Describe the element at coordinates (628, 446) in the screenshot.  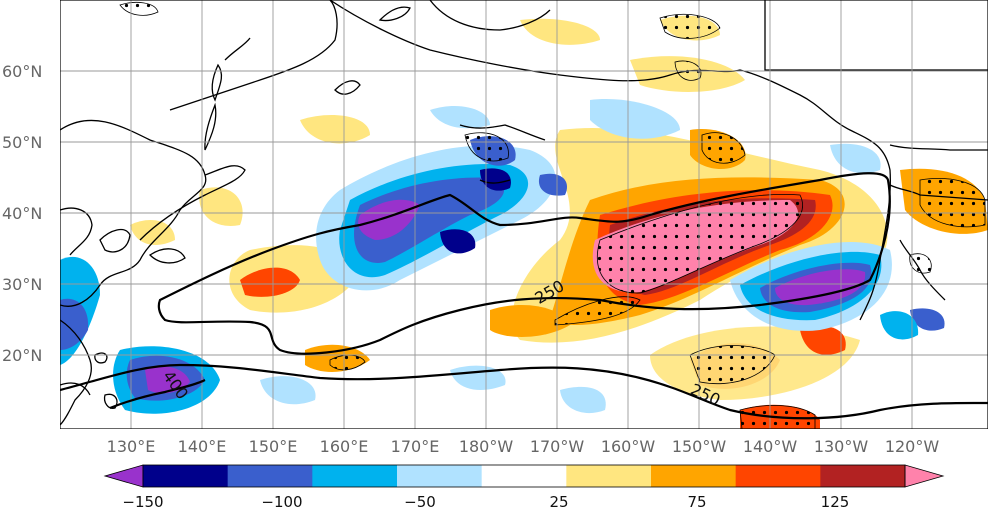
I see `lon-label-160w: 160°W` at that location.